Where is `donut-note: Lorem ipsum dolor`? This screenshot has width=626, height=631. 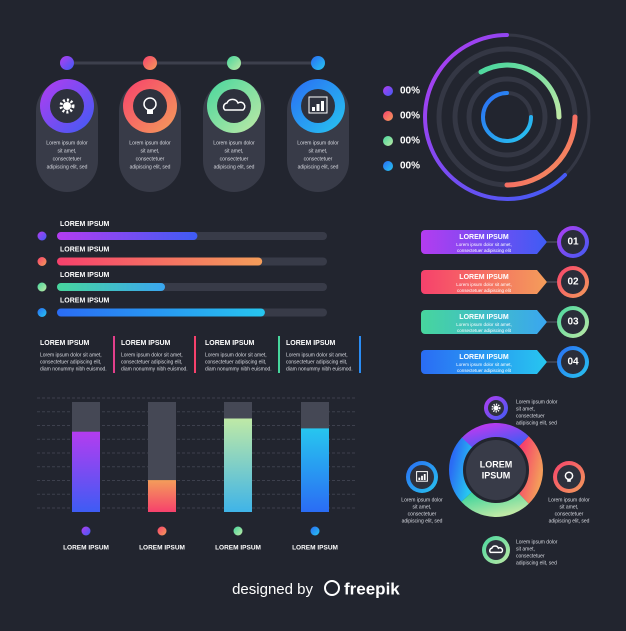
donut-note: Lorem ipsum dolor is located at coordinates (422, 500).